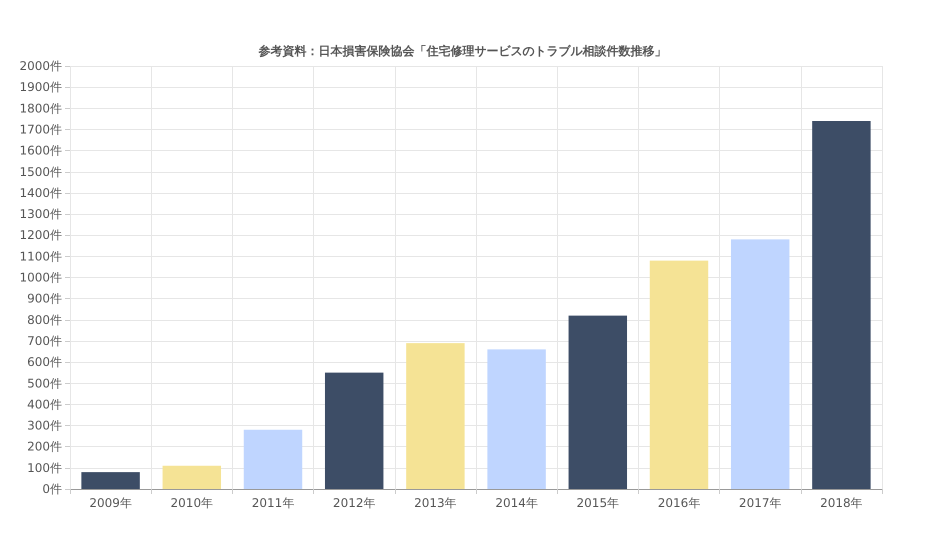 This screenshot has height=547, width=925. I want to click on x-tick-label: 2015年, so click(598, 503).